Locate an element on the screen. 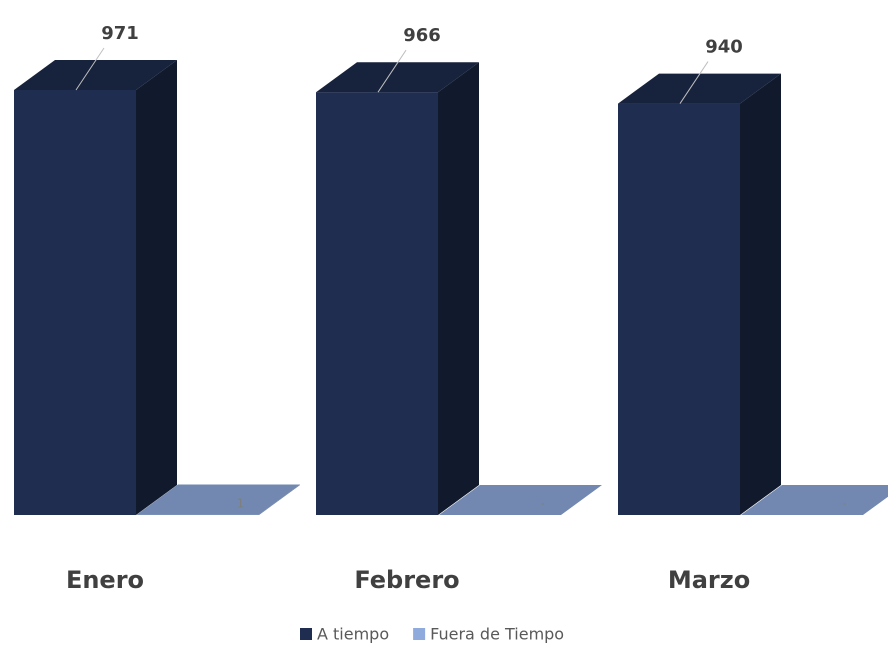 Image resolution: width=888 pixels, height=646 pixels. x-tick-label: Febrero is located at coordinates (406, 580).